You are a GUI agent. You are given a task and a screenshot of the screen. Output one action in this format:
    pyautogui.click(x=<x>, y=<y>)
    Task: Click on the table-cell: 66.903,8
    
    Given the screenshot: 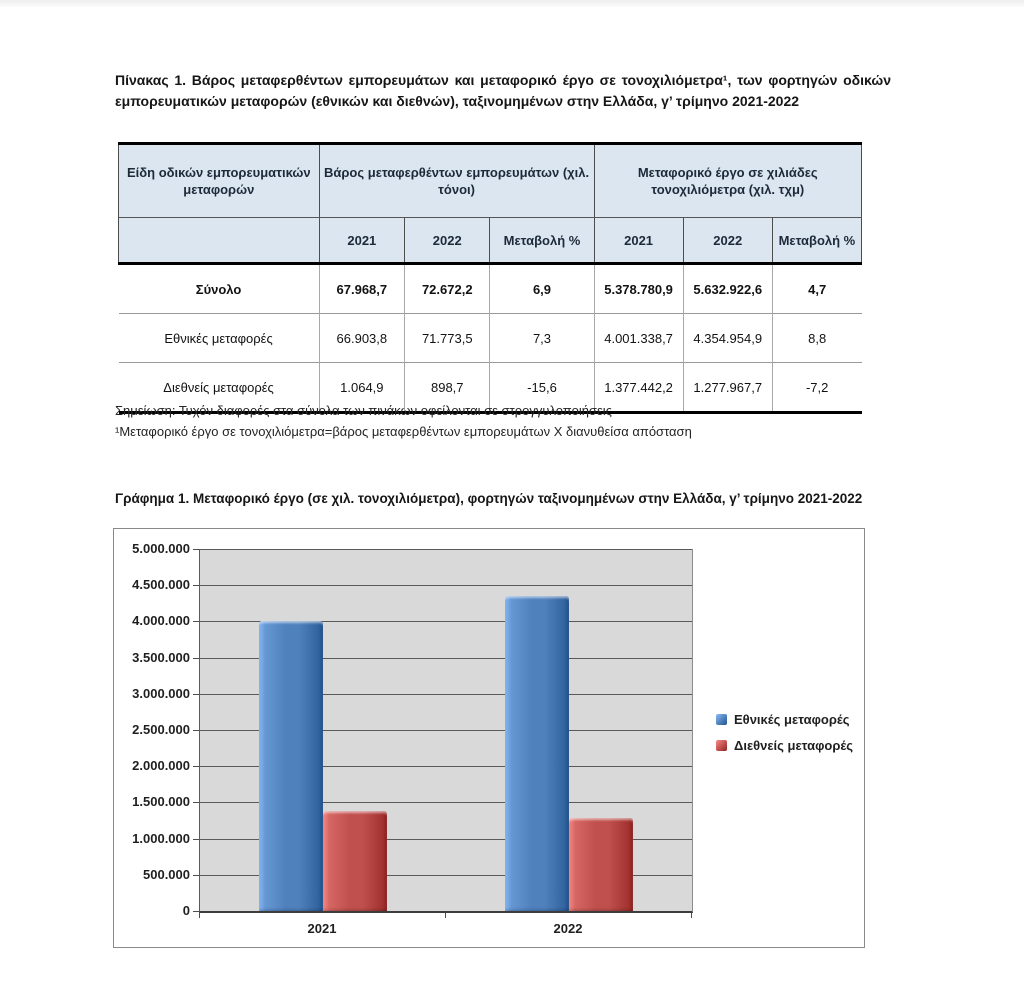 What is the action you would take?
    pyautogui.click(x=361, y=338)
    